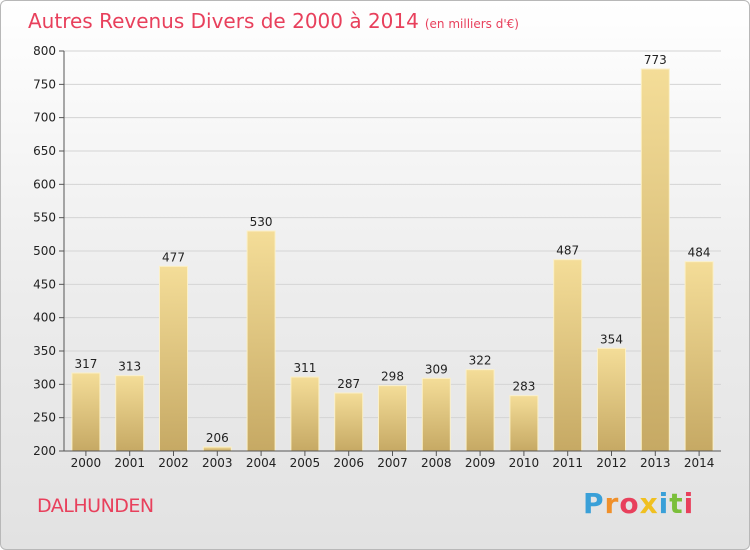 Image resolution: width=750 pixels, height=550 pixels. What do you see at coordinates (655, 463) in the screenshot?
I see `x-tick-label: 2013` at bounding box center [655, 463].